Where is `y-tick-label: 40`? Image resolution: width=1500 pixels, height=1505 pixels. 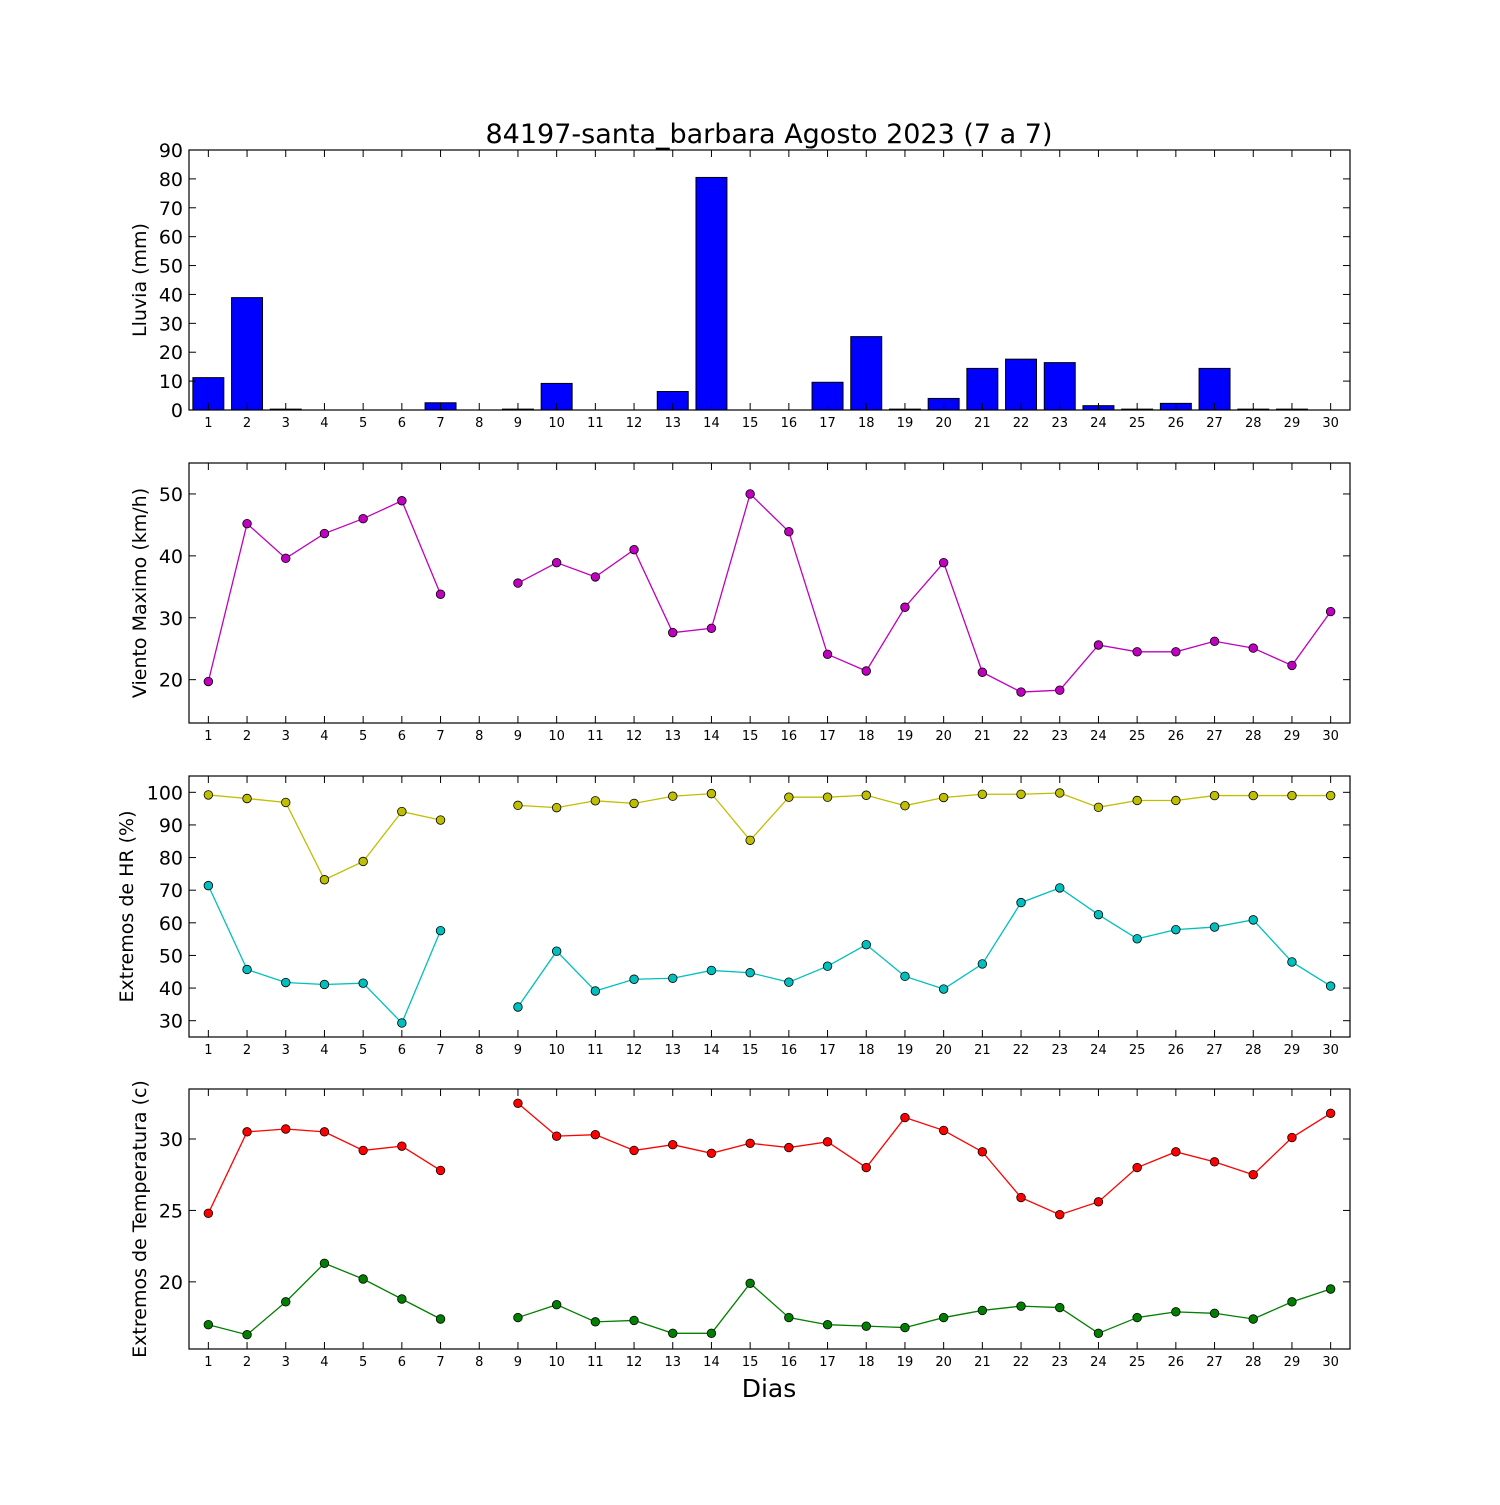
y-tick-label: 40 is located at coordinates (171, 989).